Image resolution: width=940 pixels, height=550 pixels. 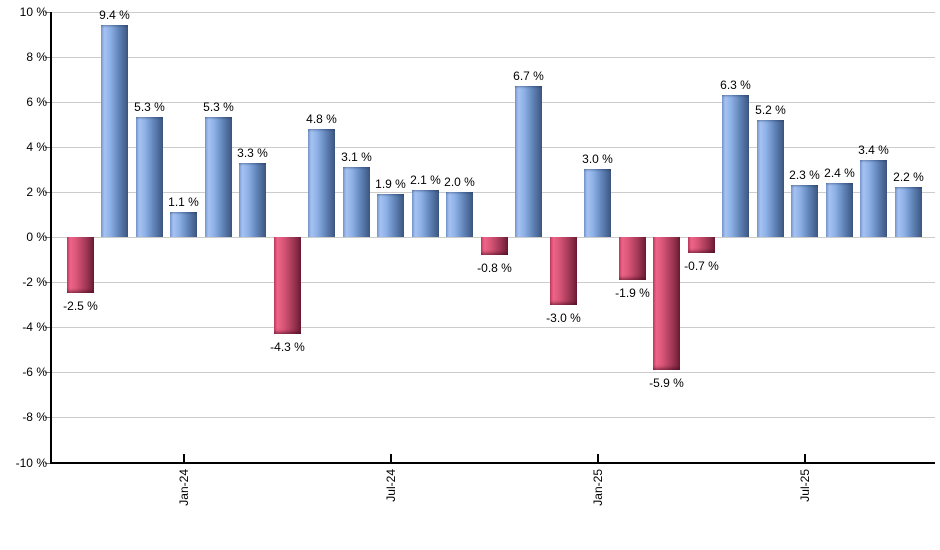 I want to click on y-tick-label: -8 %, so click(x=34, y=417).